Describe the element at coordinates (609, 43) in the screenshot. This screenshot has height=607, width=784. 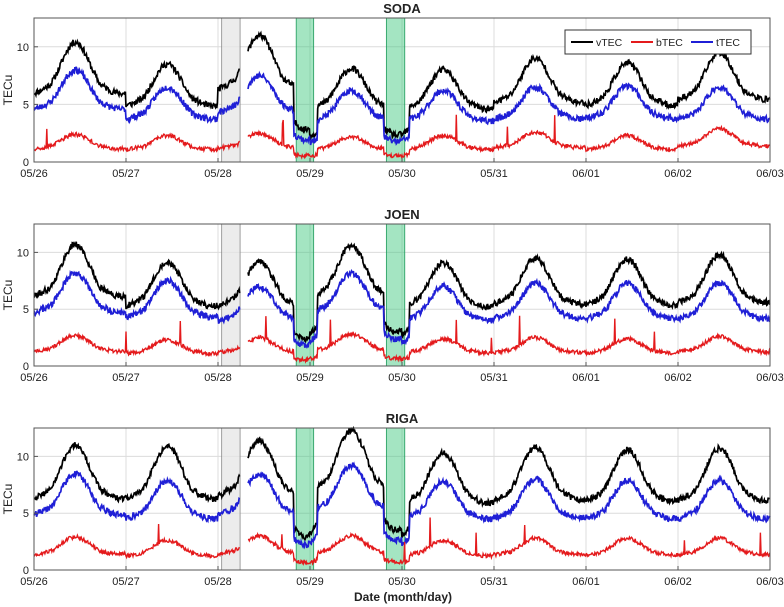
I see `legend-label-vtec: vTEC` at that location.